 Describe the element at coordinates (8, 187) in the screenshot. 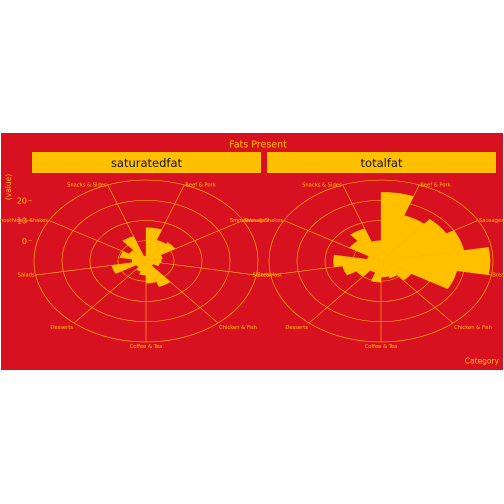

I see `y-axis-label: (value)` at that location.